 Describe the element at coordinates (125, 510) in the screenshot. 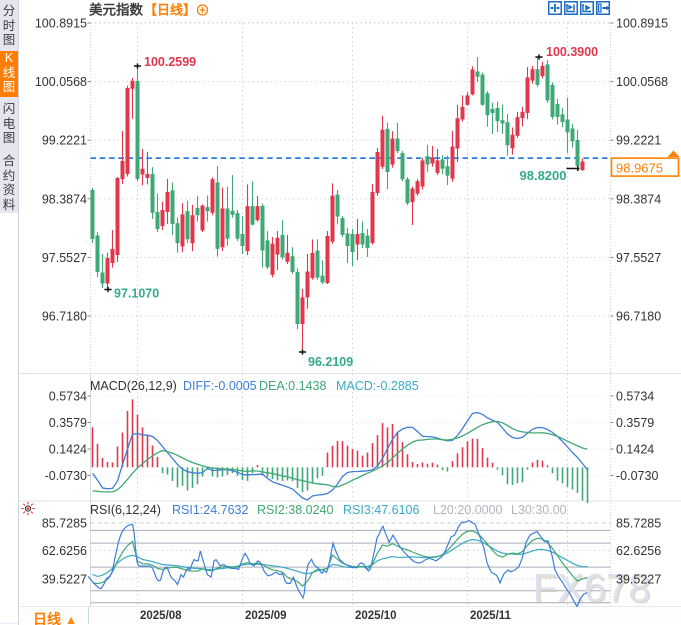

I see `svg-text: RSI(6,12,24)` at that location.